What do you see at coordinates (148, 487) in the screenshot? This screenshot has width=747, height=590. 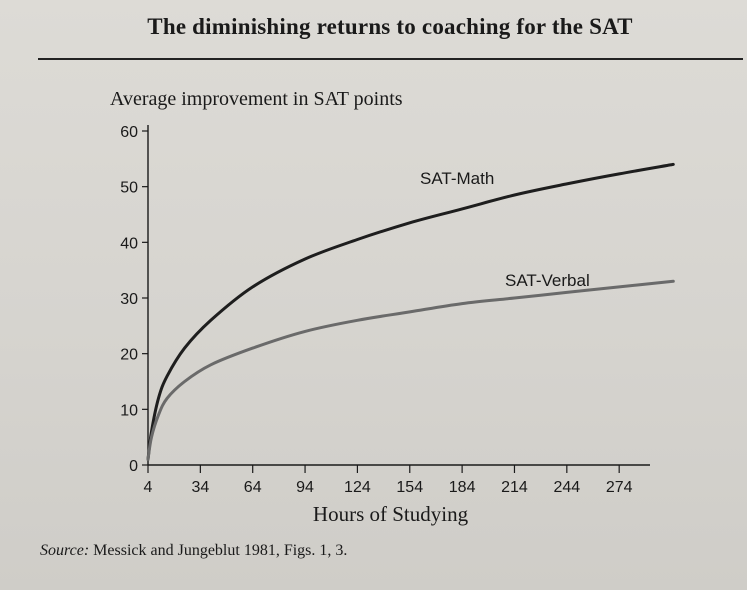 I see `x-tick-label: 4` at bounding box center [148, 487].